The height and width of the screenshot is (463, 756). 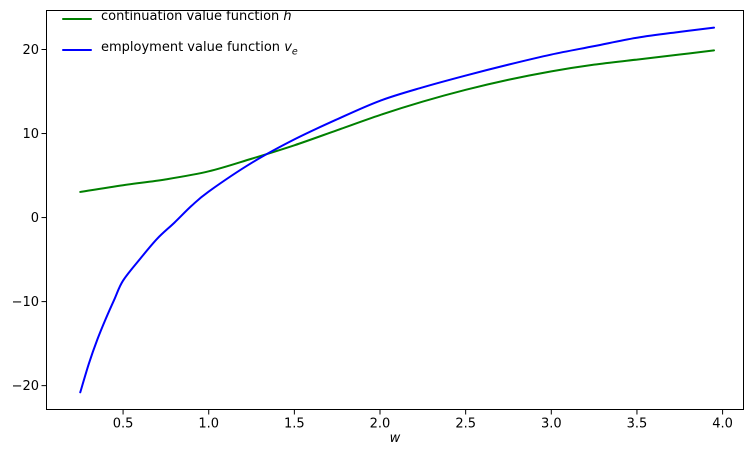 I want to click on x-tick-label: 1.5, so click(x=294, y=424).